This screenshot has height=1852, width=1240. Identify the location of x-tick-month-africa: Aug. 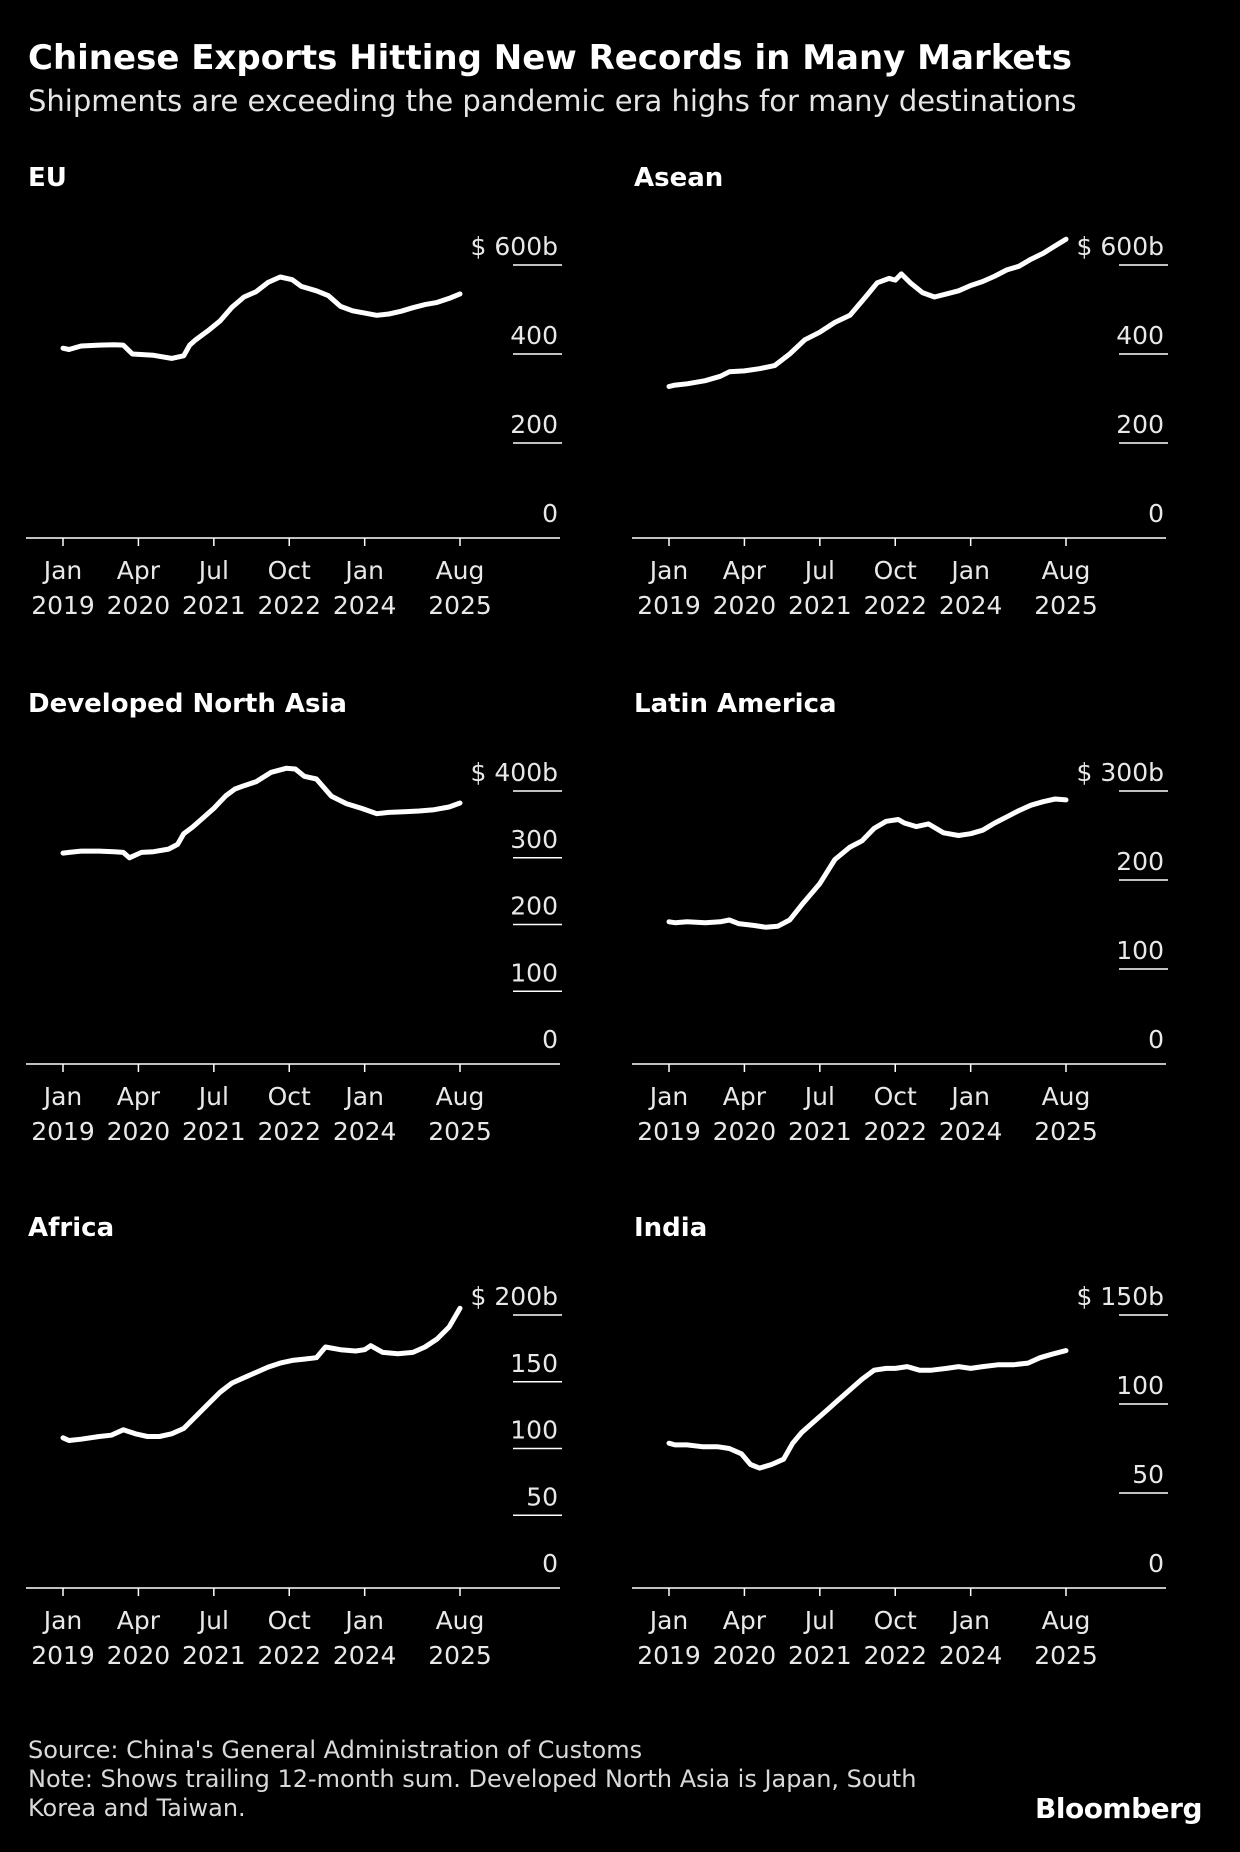
(460, 1620).